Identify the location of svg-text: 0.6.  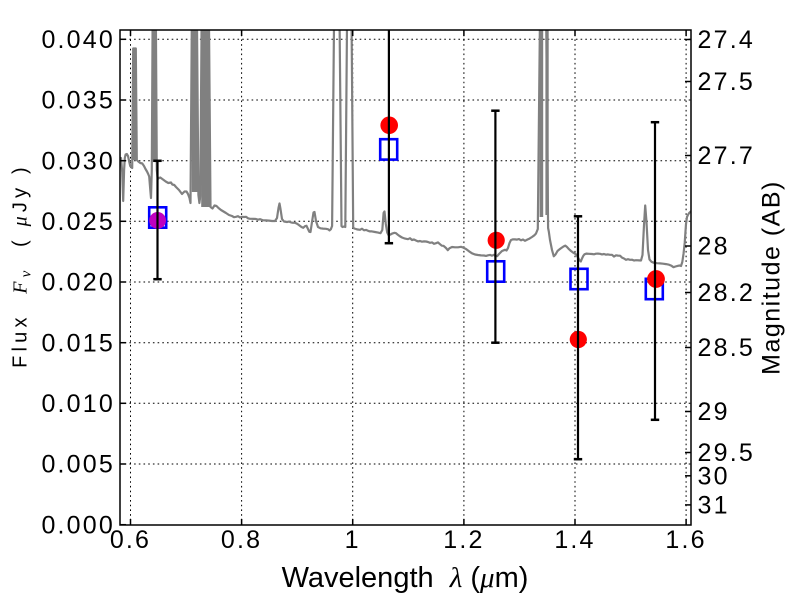
(130, 540).